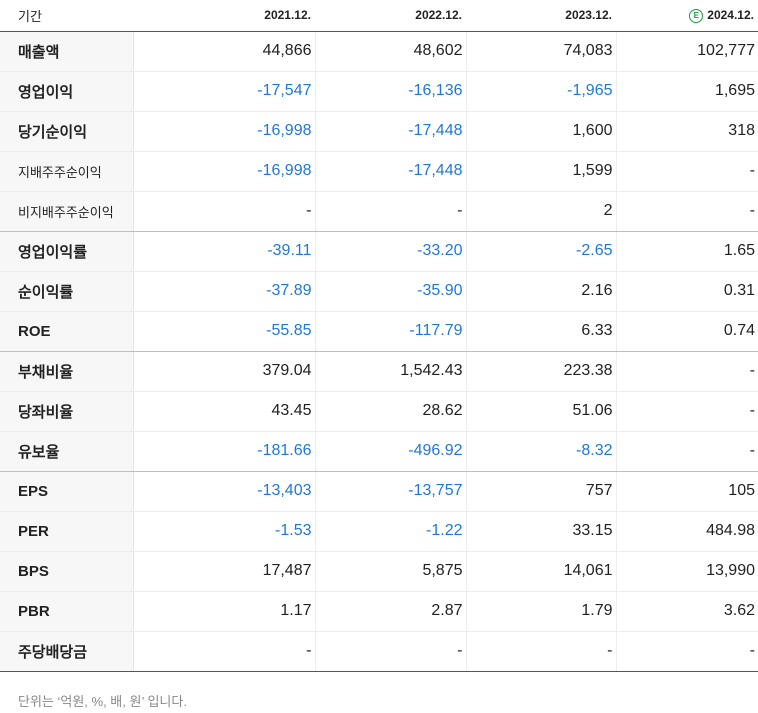 The width and height of the screenshot is (758, 713). Describe the element at coordinates (67, 51) in the screenshot. I see `row-label: 매출액` at that location.